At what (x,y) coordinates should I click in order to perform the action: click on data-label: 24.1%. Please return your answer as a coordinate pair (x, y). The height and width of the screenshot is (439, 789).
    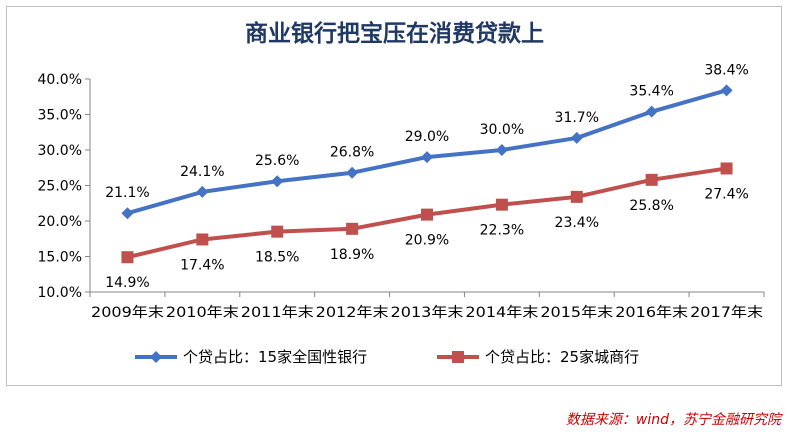
    Looking at the image, I should click on (202, 172).